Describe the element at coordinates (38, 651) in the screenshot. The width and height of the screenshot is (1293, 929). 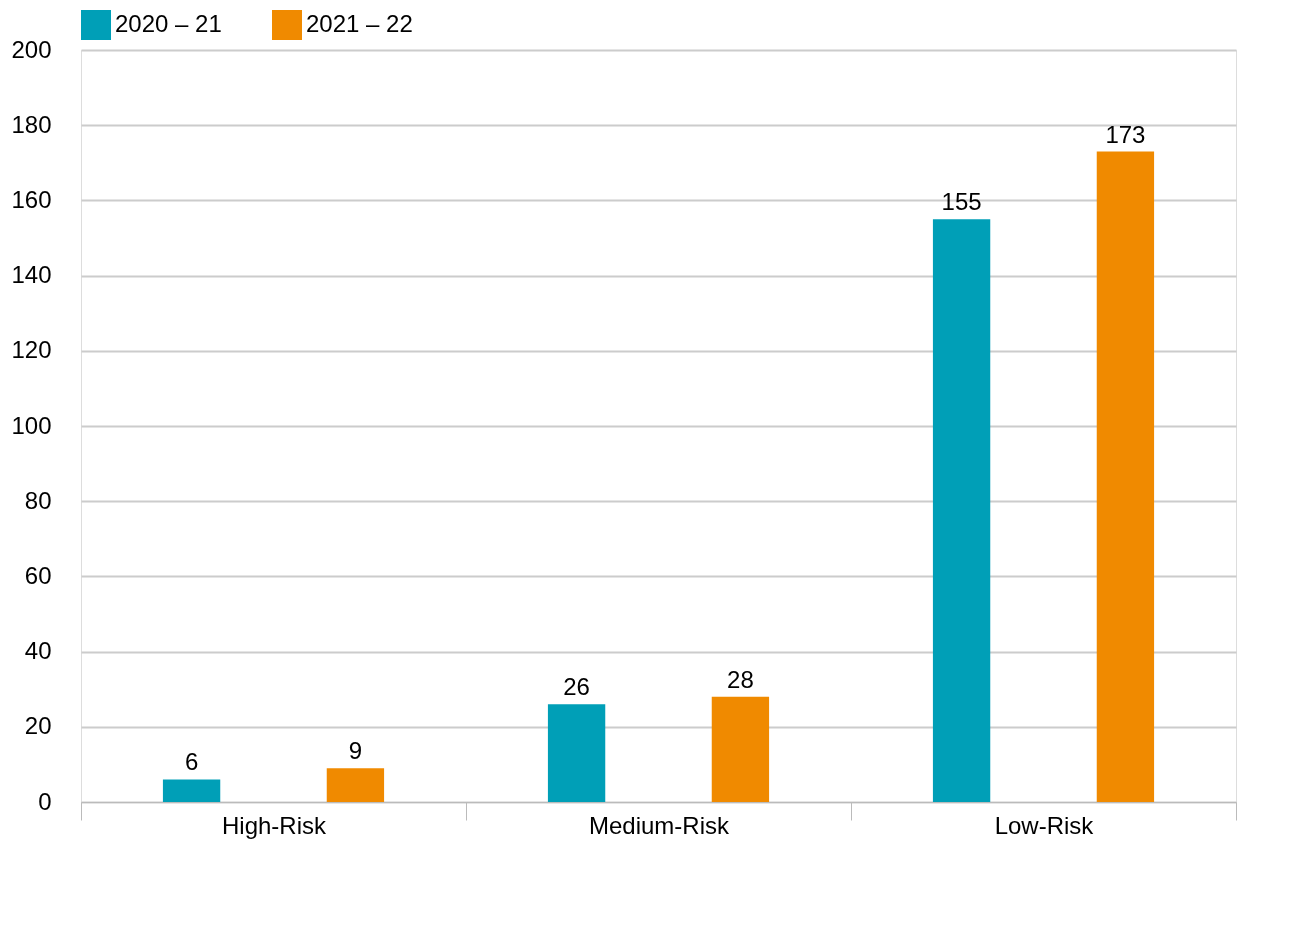
I see `y-tick-label: 40` at that location.